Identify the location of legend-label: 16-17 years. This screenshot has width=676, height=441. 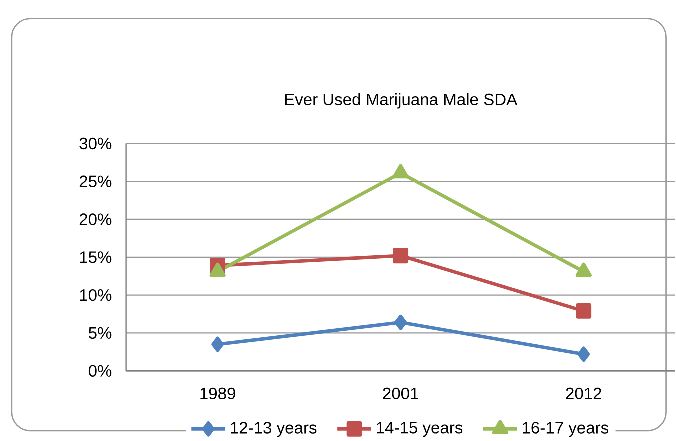
(566, 429).